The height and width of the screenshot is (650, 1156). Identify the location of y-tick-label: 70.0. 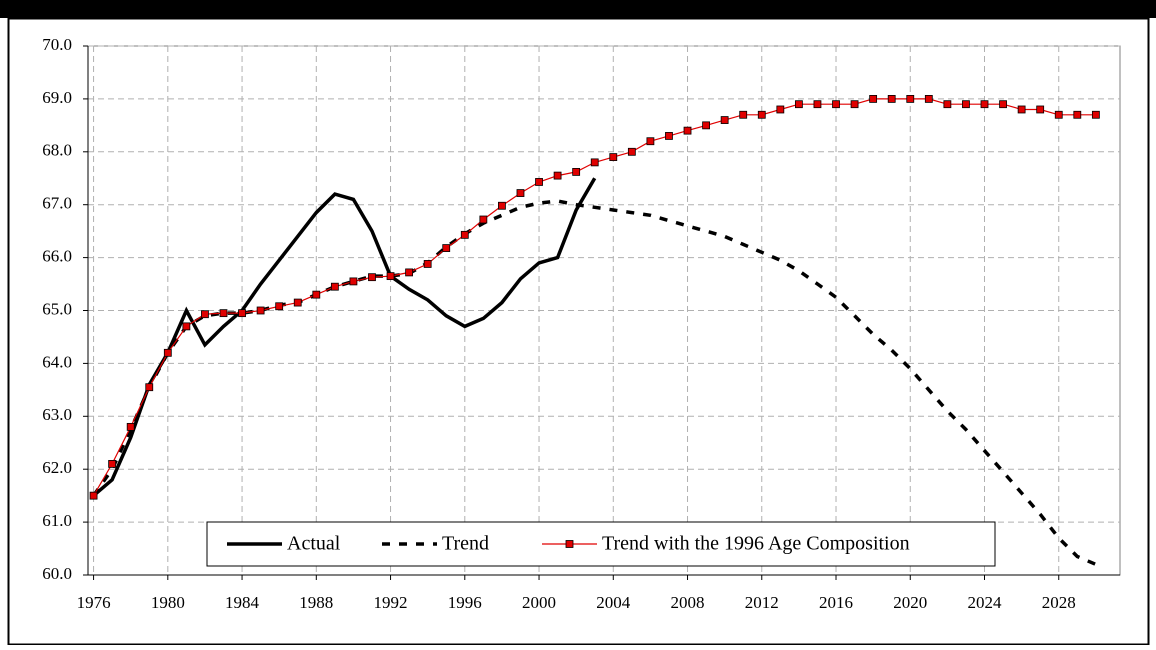
(57, 44).